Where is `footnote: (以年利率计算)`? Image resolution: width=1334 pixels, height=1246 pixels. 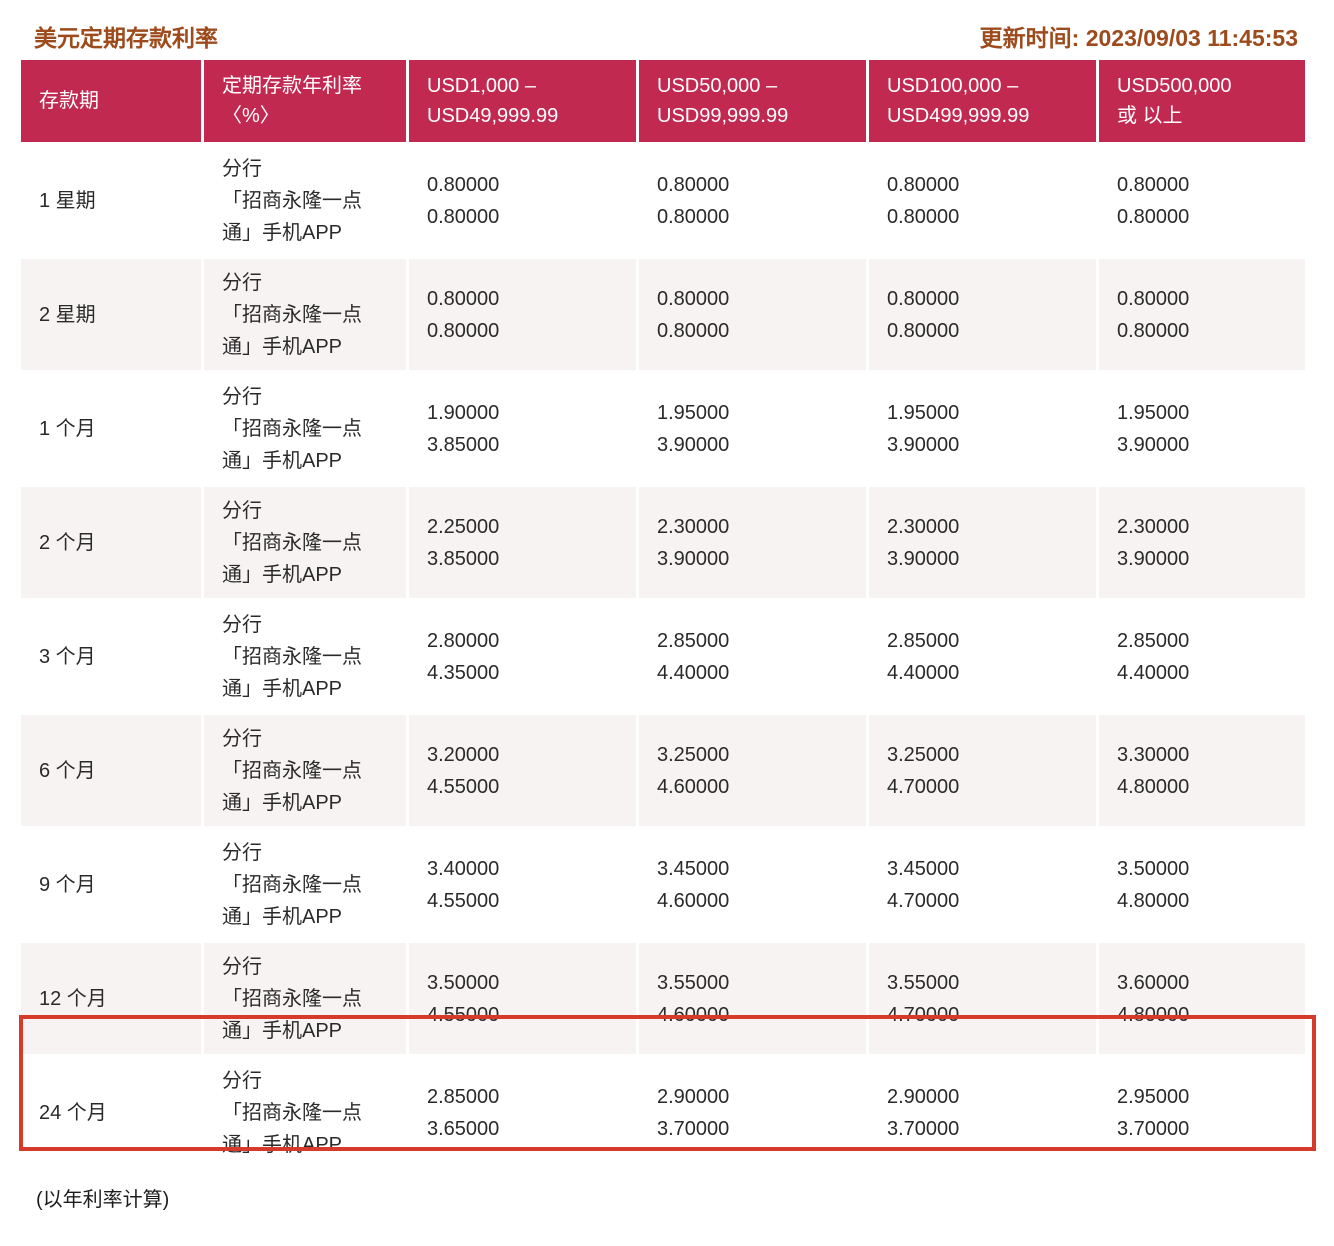 footnote: (以年利率计算) is located at coordinates (103, 1200).